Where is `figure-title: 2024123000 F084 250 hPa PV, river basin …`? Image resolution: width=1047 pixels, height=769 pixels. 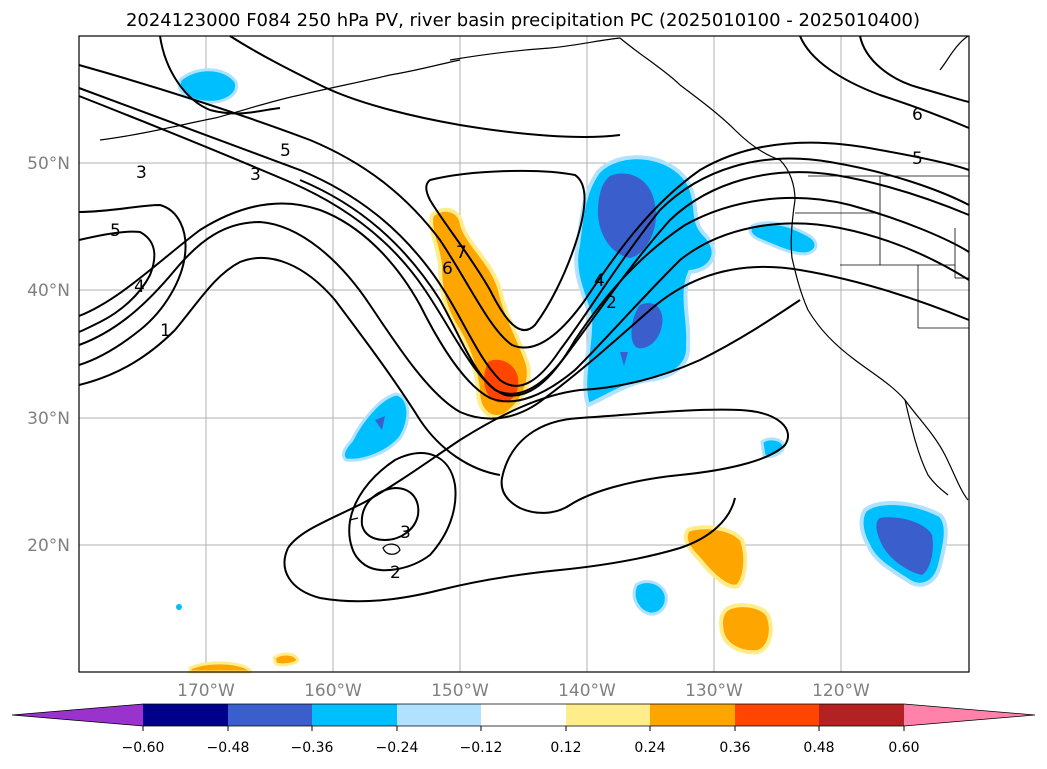 figure-title: 2024123000 F084 250 hPa PV, river basin … is located at coordinates (523, 20).